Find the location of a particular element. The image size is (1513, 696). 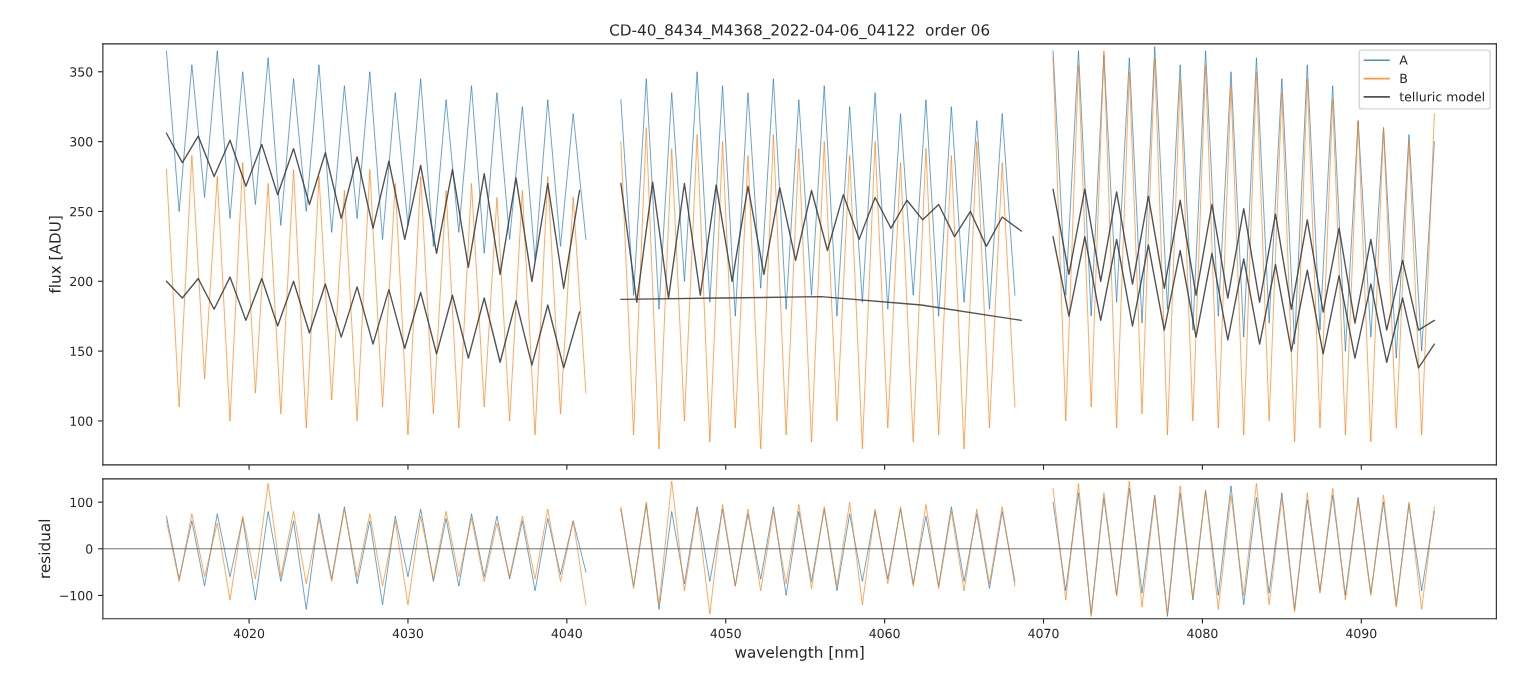

legend-label: telluric model is located at coordinates (1441, 96).